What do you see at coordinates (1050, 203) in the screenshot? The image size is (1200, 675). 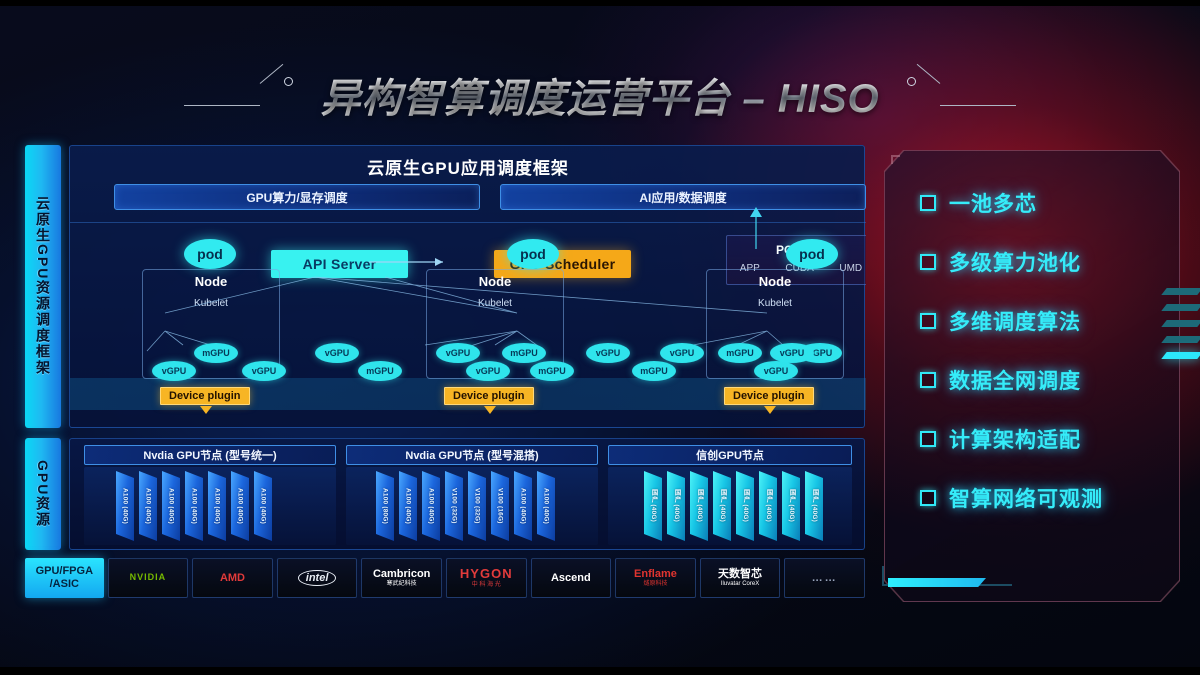 I see `feature-item-1: 一池多芯` at bounding box center [1050, 203].